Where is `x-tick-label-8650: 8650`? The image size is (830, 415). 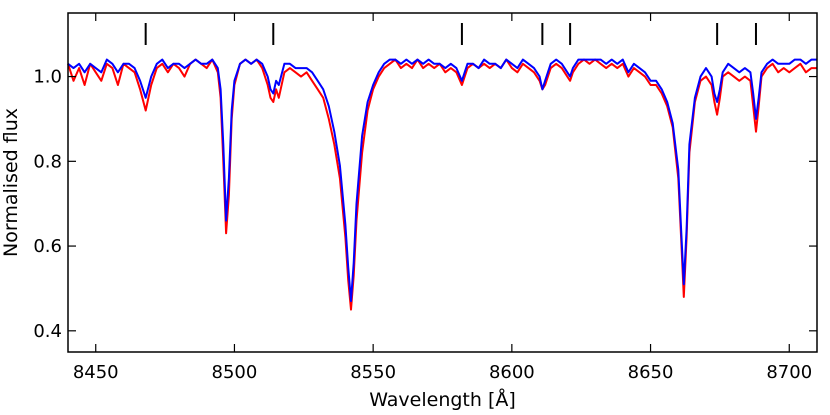
x-tick-label-8650: 8650 is located at coordinates (651, 372).